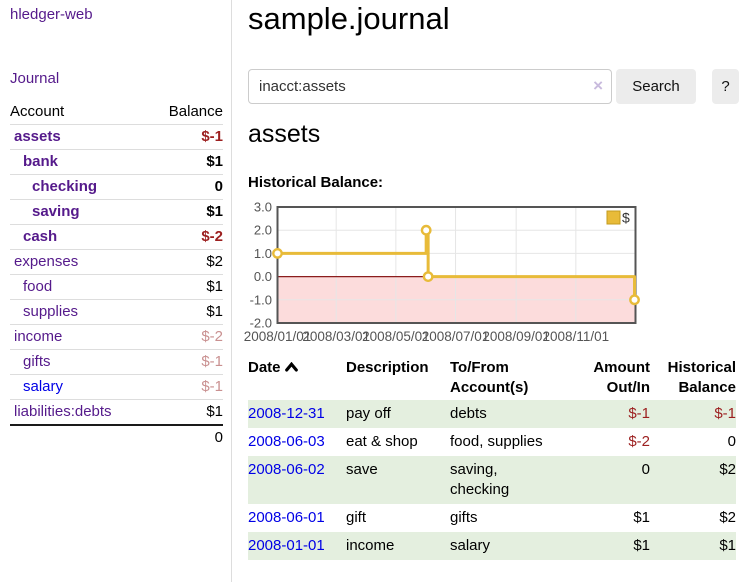  Describe the element at coordinates (456, 336) in the screenshot. I see `svg-text: 2008/07/01` at that location.